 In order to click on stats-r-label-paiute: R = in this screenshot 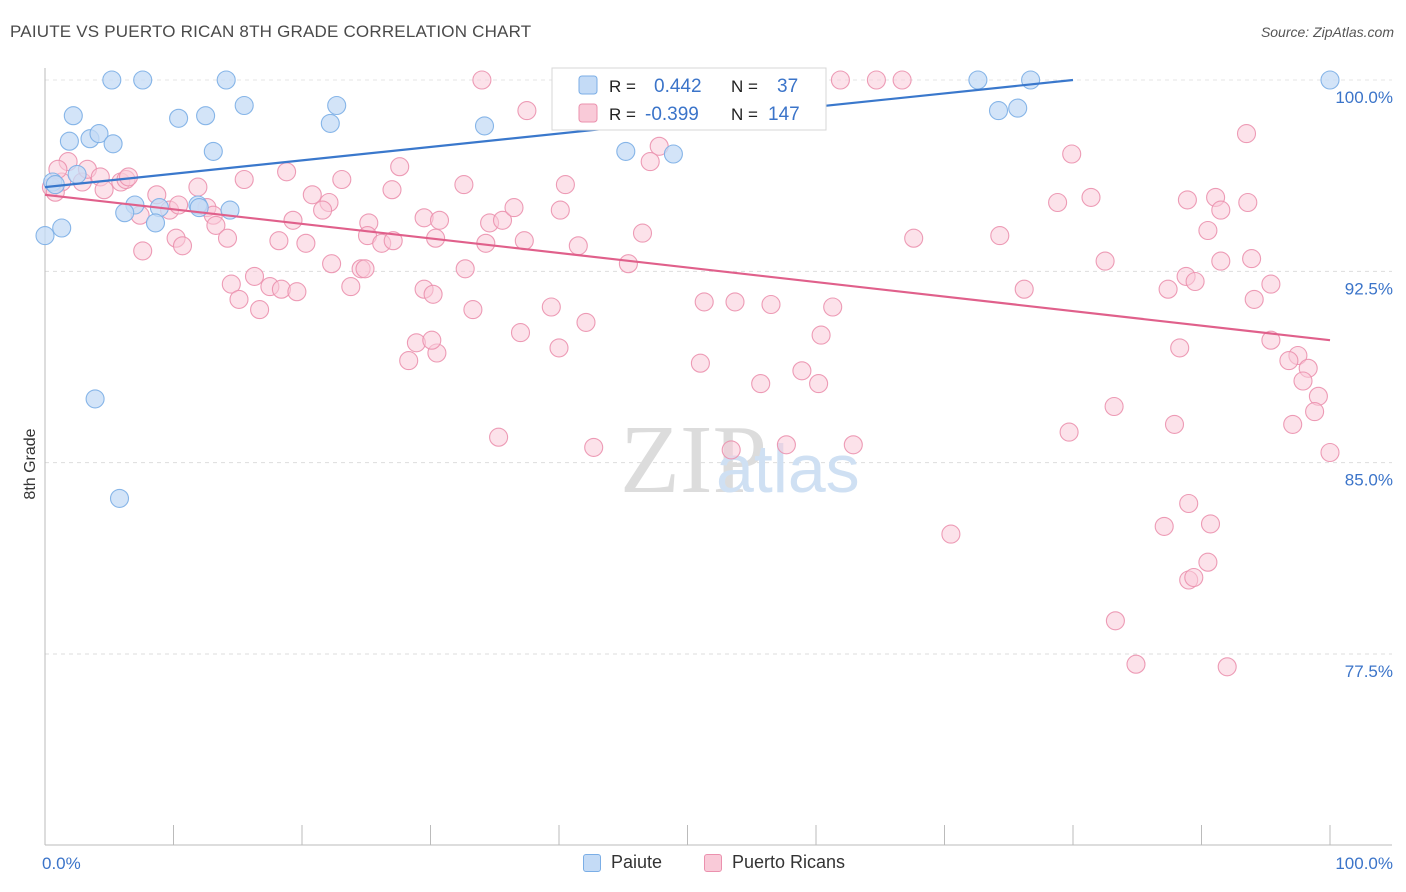, I will do `click(622, 86)`.